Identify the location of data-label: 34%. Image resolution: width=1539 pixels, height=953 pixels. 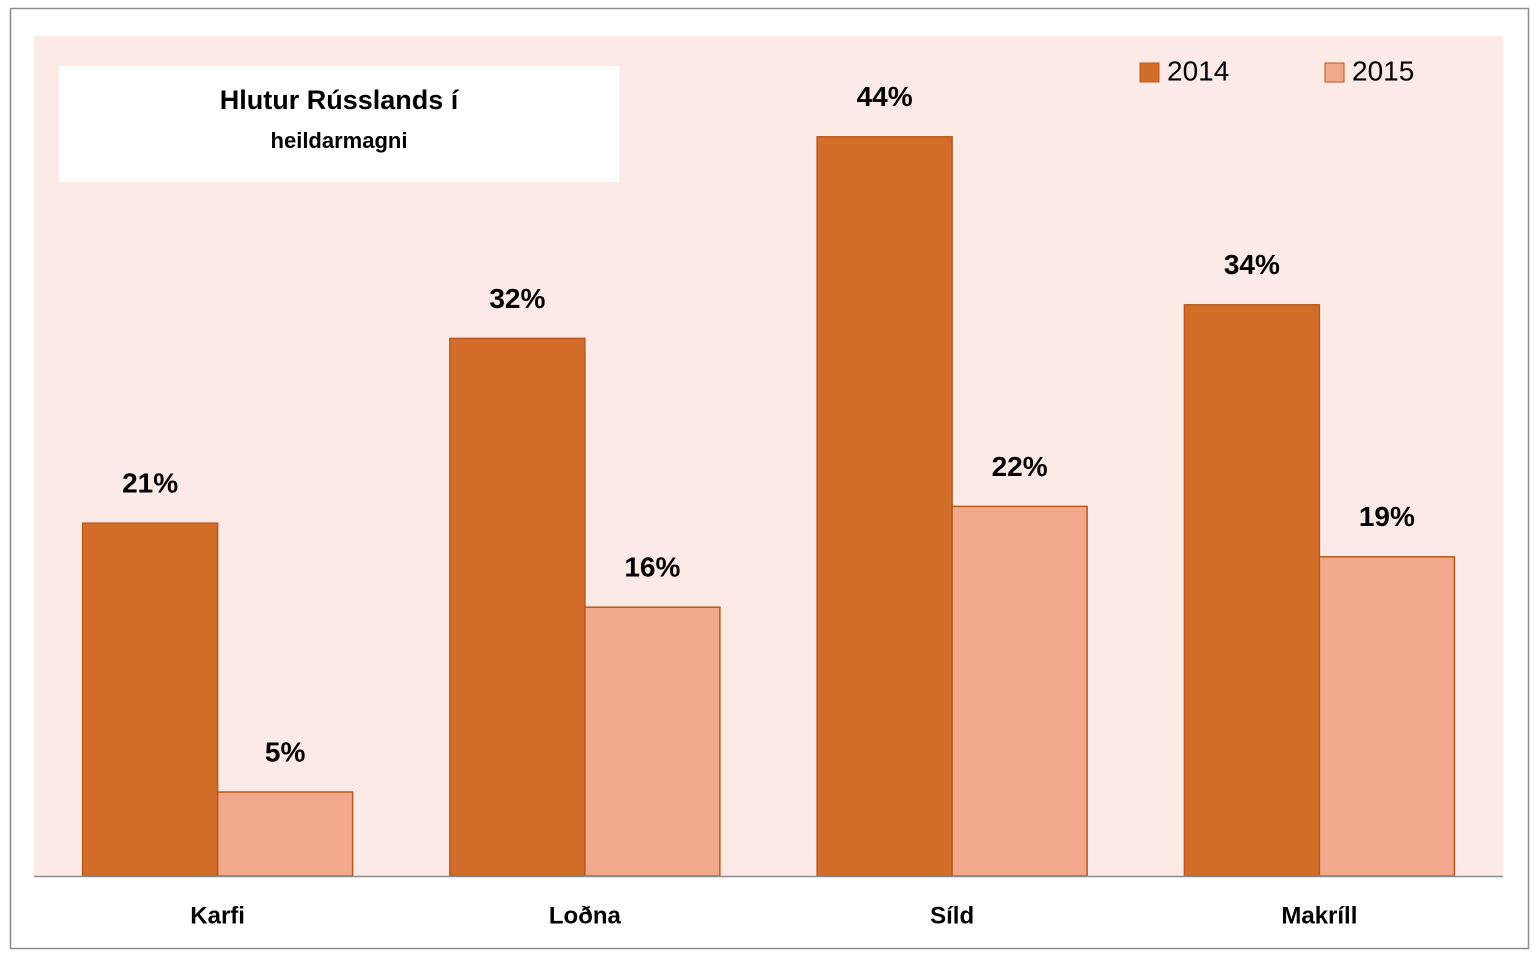
(1252, 264).